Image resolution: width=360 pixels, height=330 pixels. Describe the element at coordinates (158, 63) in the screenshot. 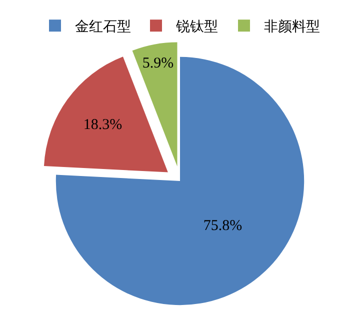

I see `data-label: 5.9%` at that location.